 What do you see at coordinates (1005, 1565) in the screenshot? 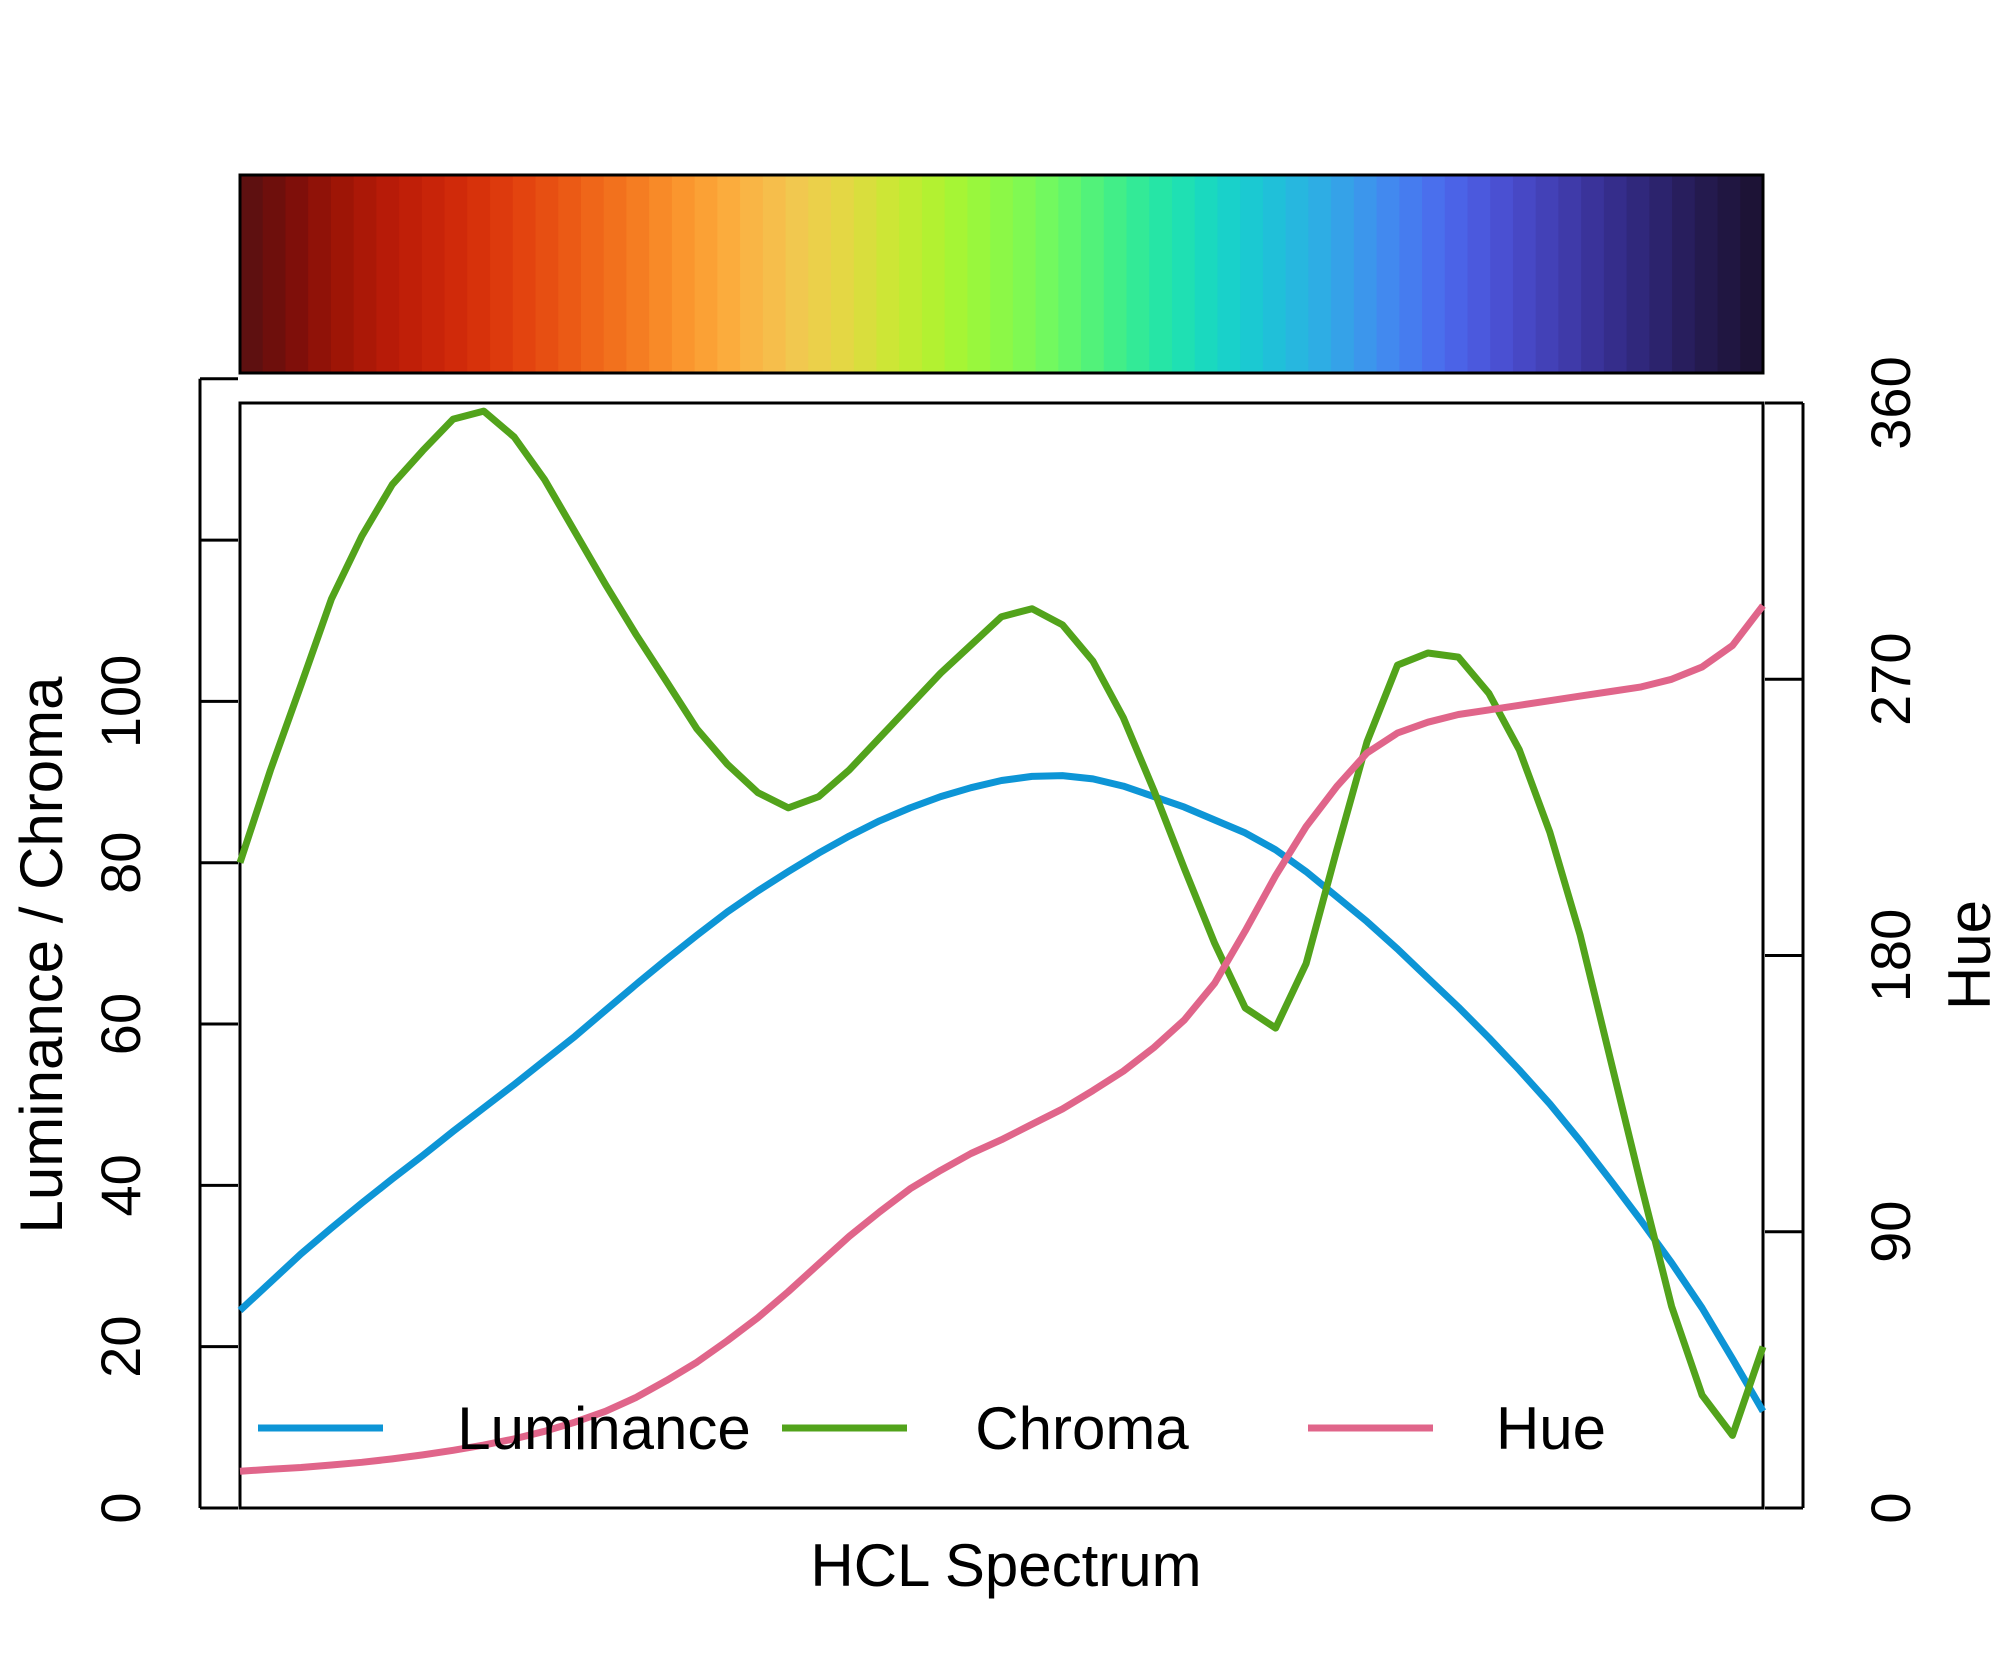
I see `x-axis-label: HCL Spectrum` at bounding box center [1005, 1565].